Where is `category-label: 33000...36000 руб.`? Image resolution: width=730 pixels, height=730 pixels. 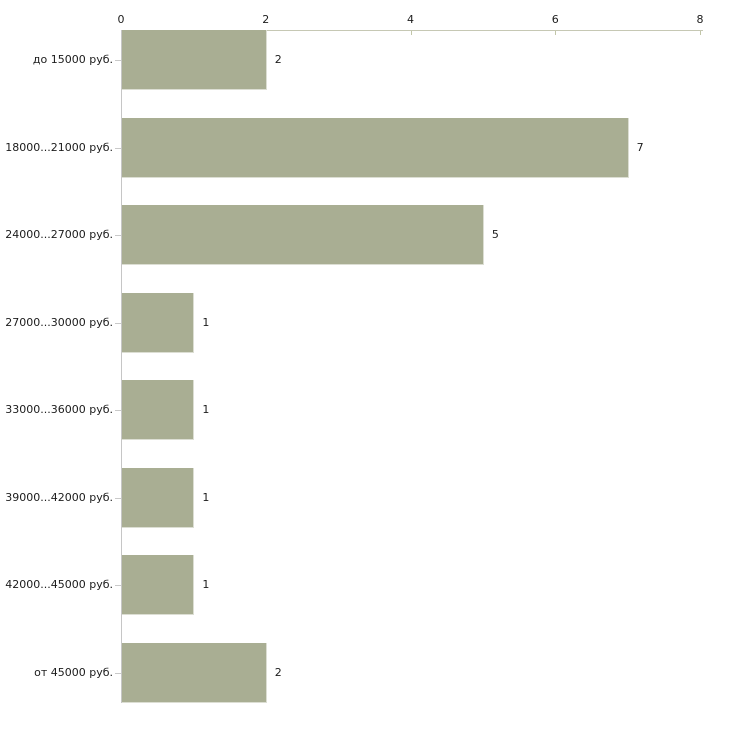
category-label: 33000...36000 руб. is located at coordinates (59, 409).